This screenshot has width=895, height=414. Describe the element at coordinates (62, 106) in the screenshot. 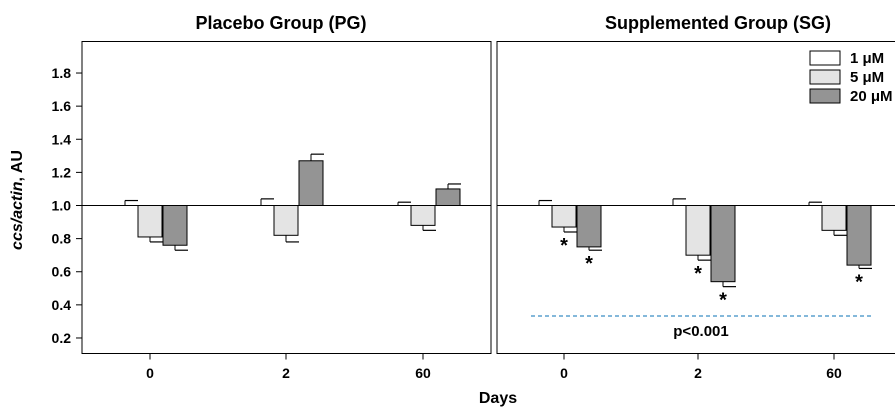

I see `y-tick-label: 1.6` at that location.